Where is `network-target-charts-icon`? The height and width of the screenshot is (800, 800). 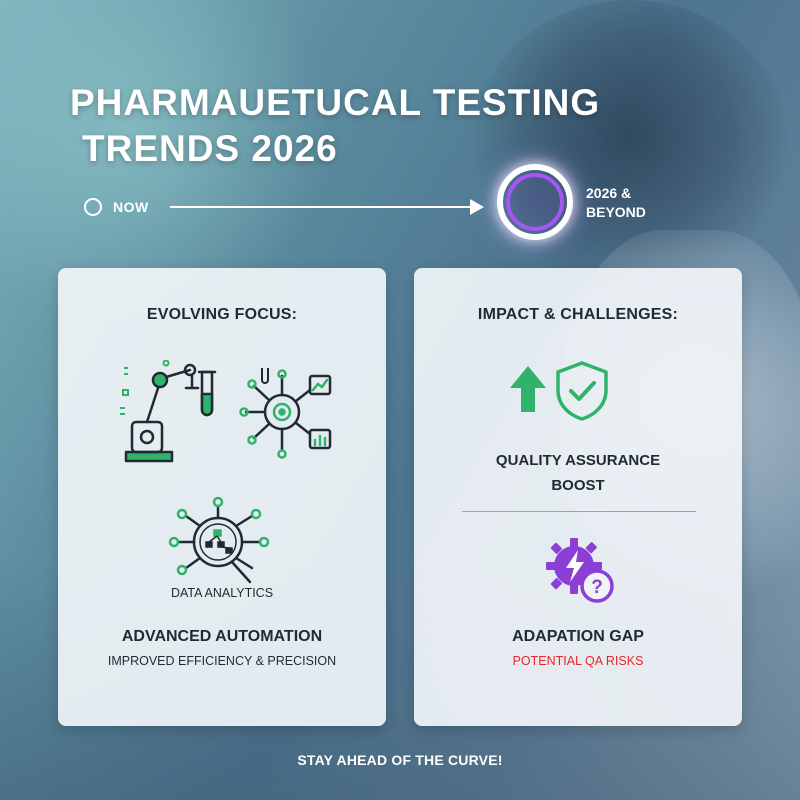 network-target-charts-icon is located at coordinates (285, 413).